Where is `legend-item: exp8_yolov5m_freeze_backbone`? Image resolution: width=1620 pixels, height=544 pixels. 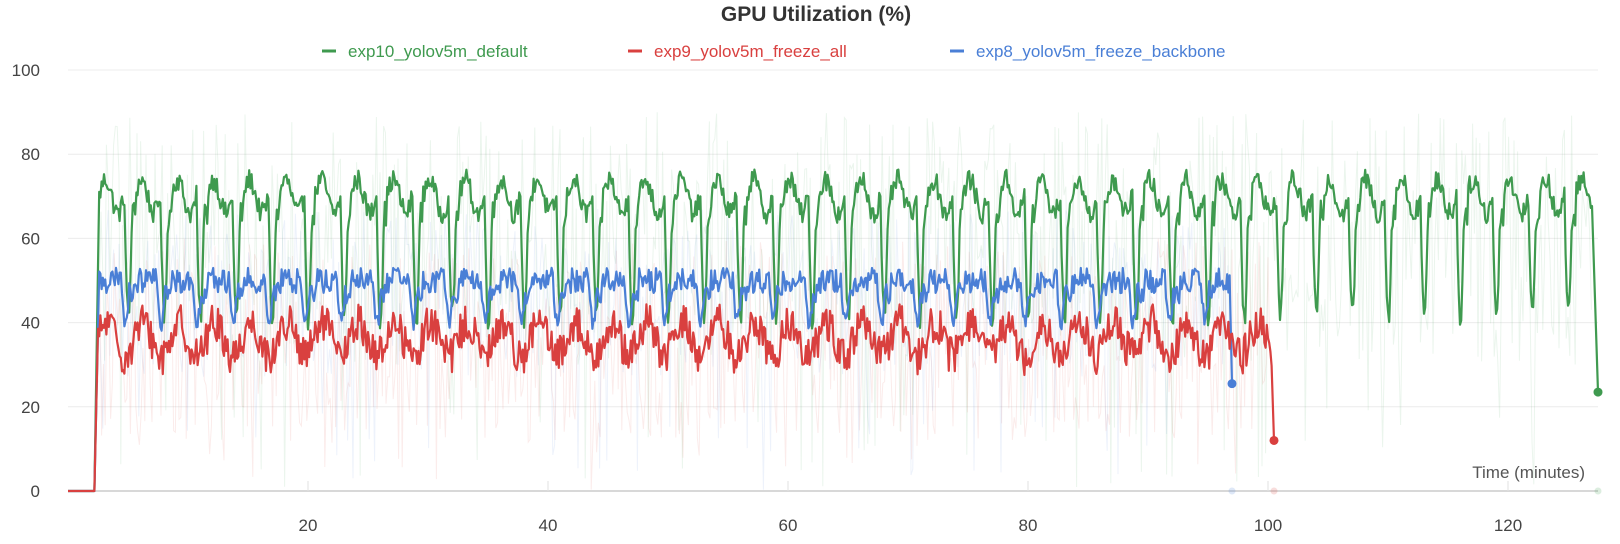
legend-item: exp8_yolov5m_freeze_backbone is located at coordinates (1088, 51).